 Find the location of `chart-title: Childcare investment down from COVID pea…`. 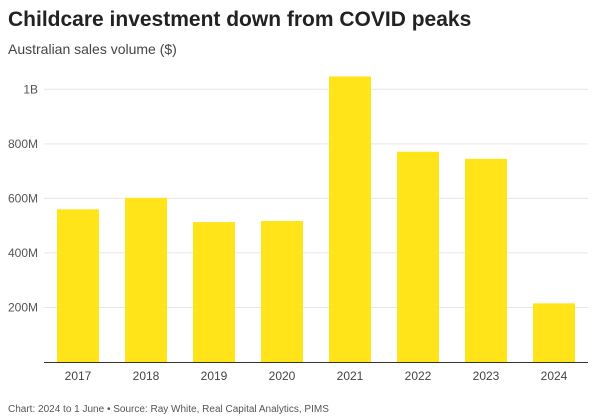

chart-title: Childcare investment down from COVID pea… is located at coordinates (240, 19).